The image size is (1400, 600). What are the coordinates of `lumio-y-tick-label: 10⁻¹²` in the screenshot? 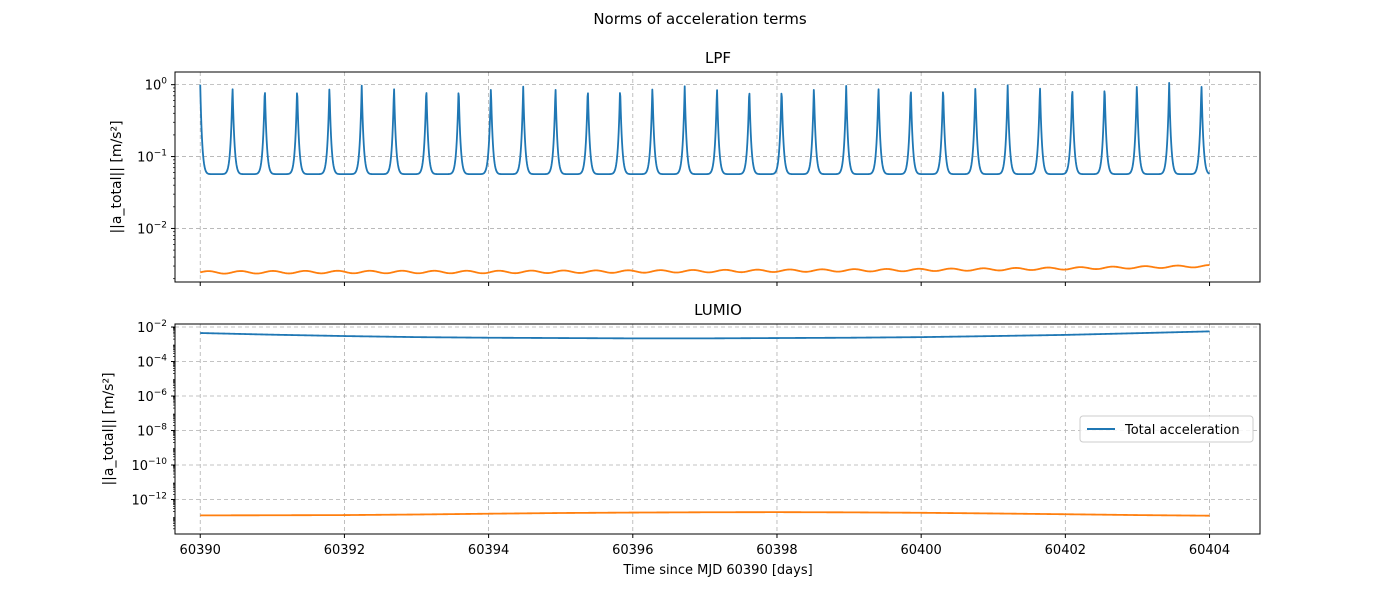 It's located at (149, 500).